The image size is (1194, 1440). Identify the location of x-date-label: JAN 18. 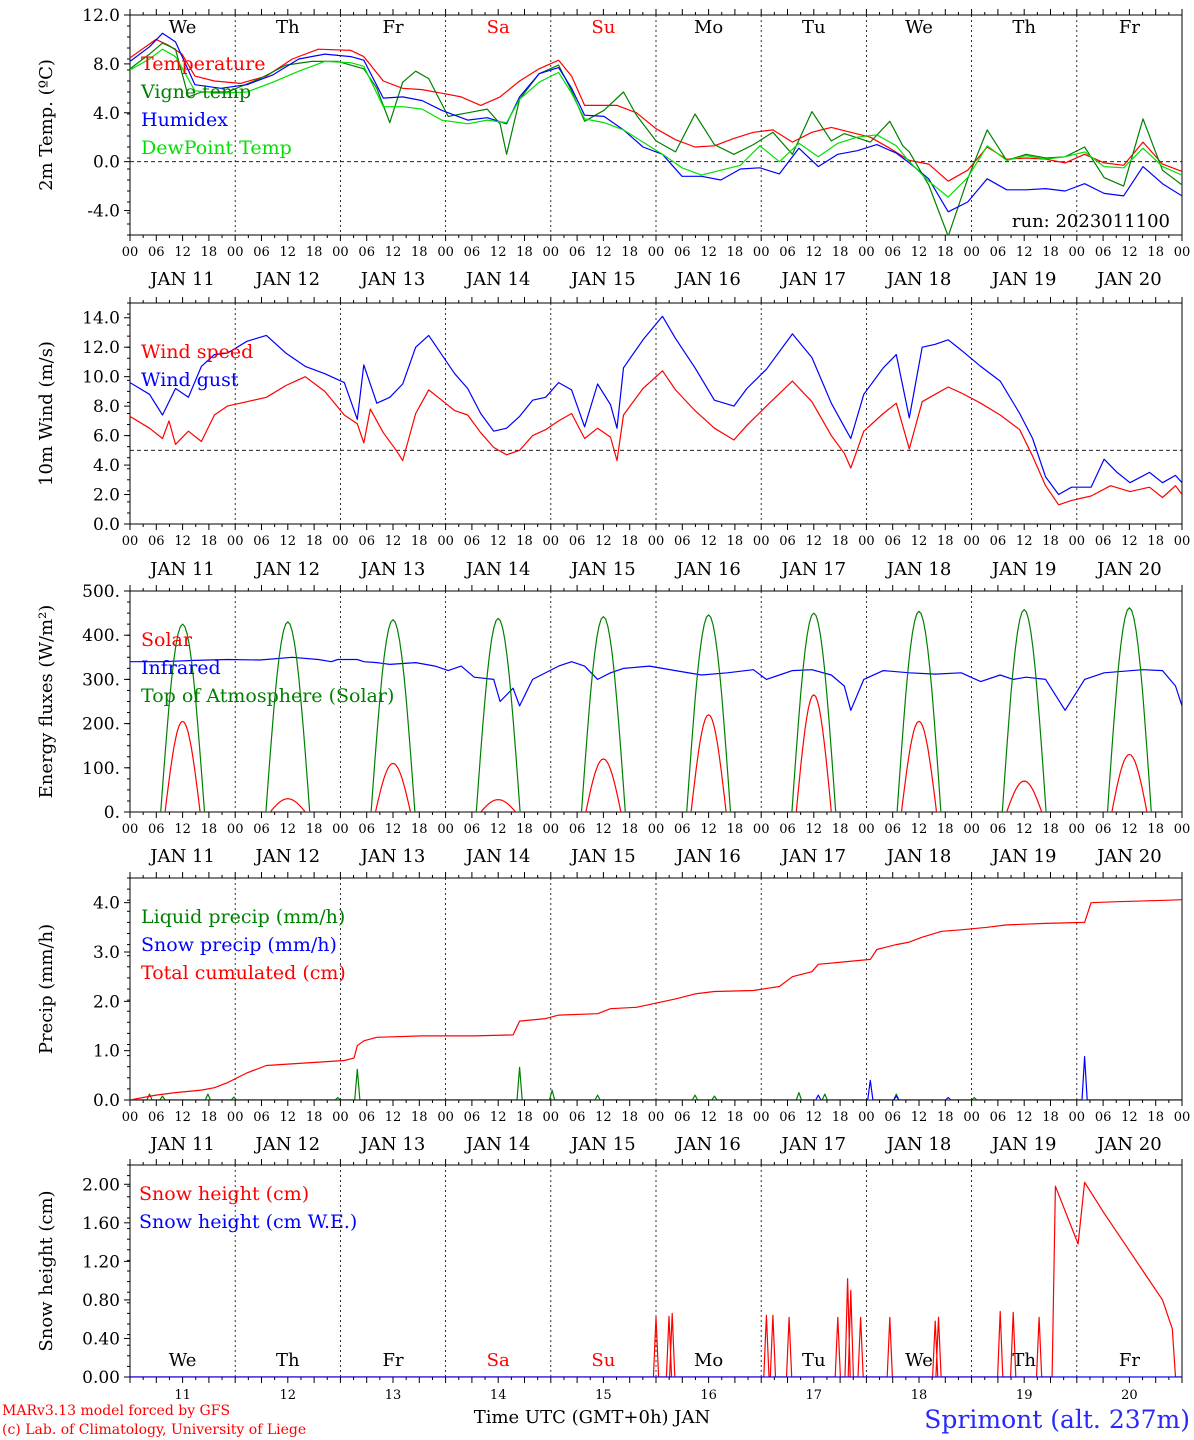
(918, 1144).